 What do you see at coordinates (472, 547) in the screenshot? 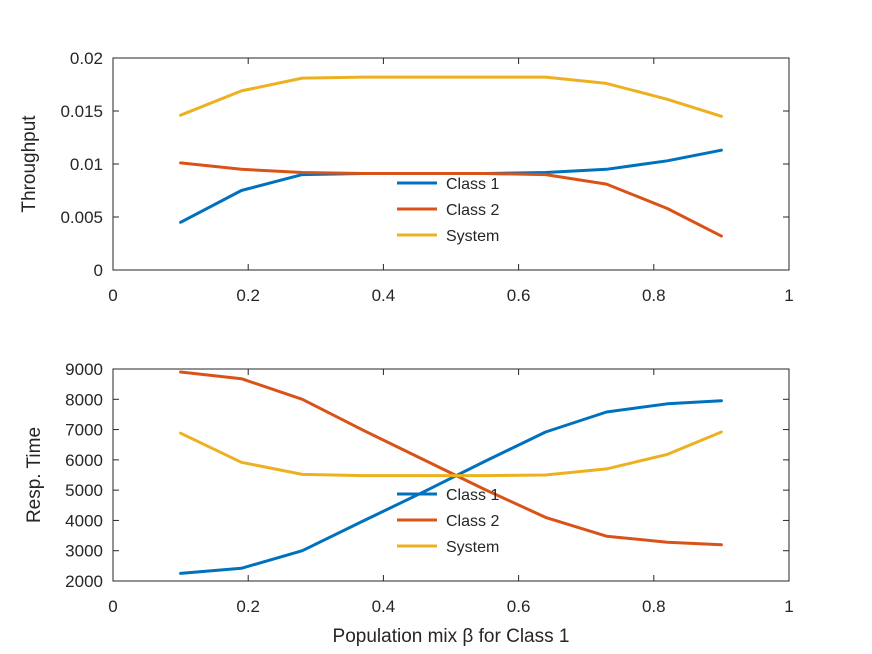
I see `response-time-legend-label-system: System` at bounding box center [472, 547].